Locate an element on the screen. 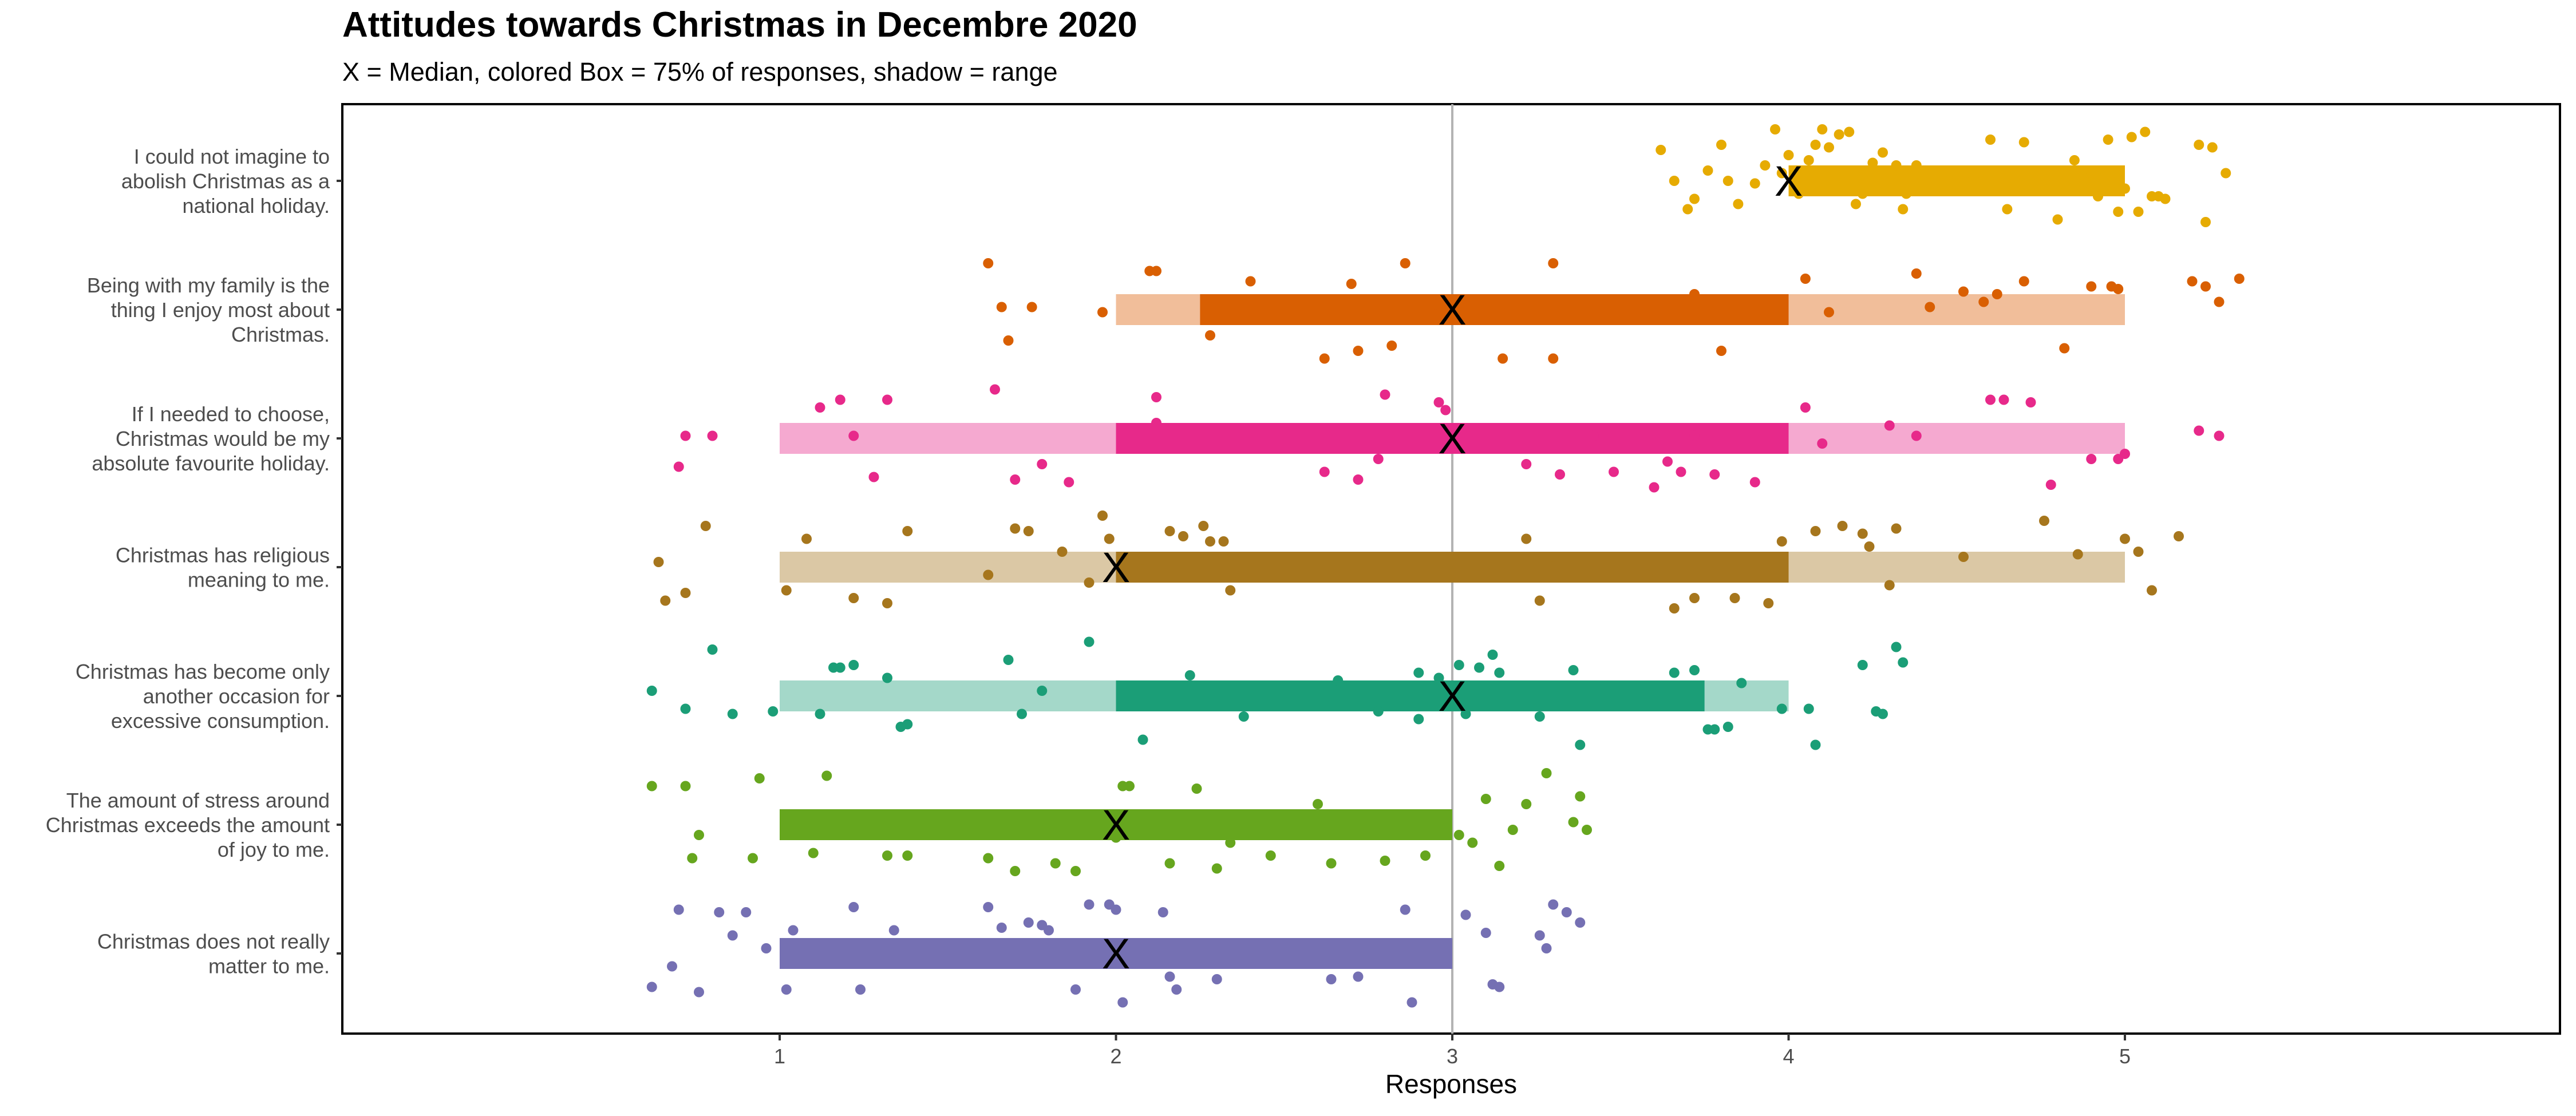  x-tick-label: 3 is located at coordinates (1452, 1056).